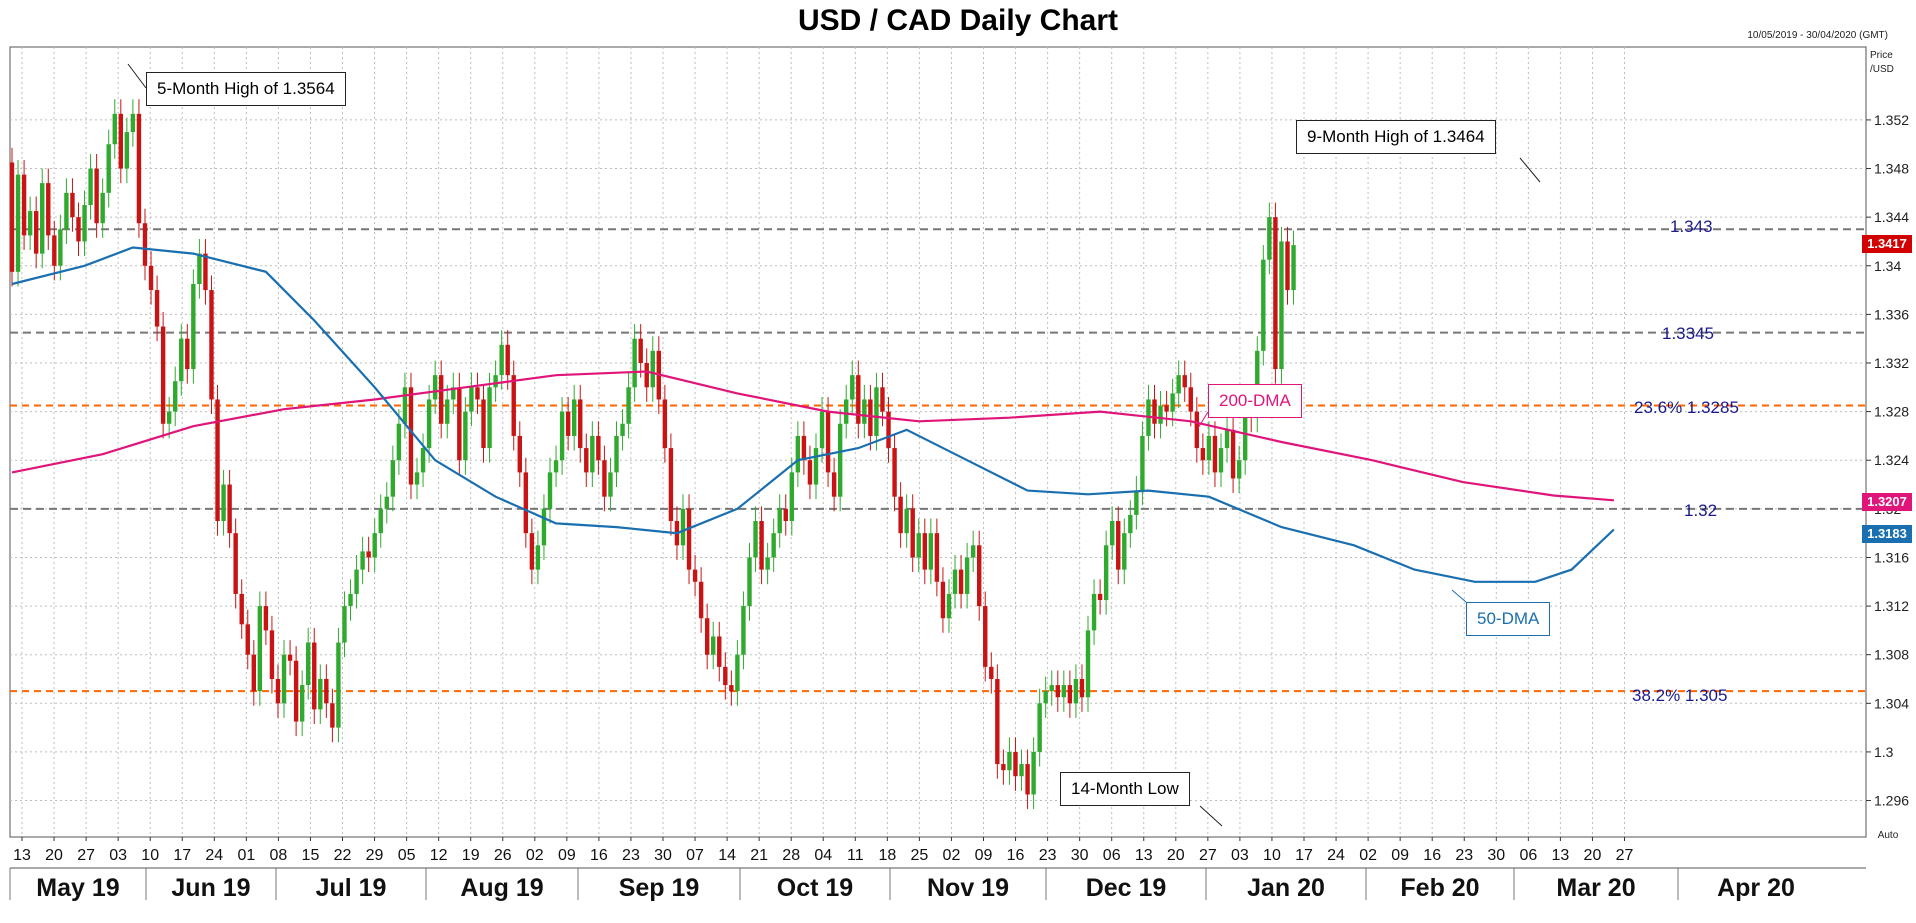 This screenshot has height=923, width=1916. I want to click on x-day-label: 03, so click(118, 855).